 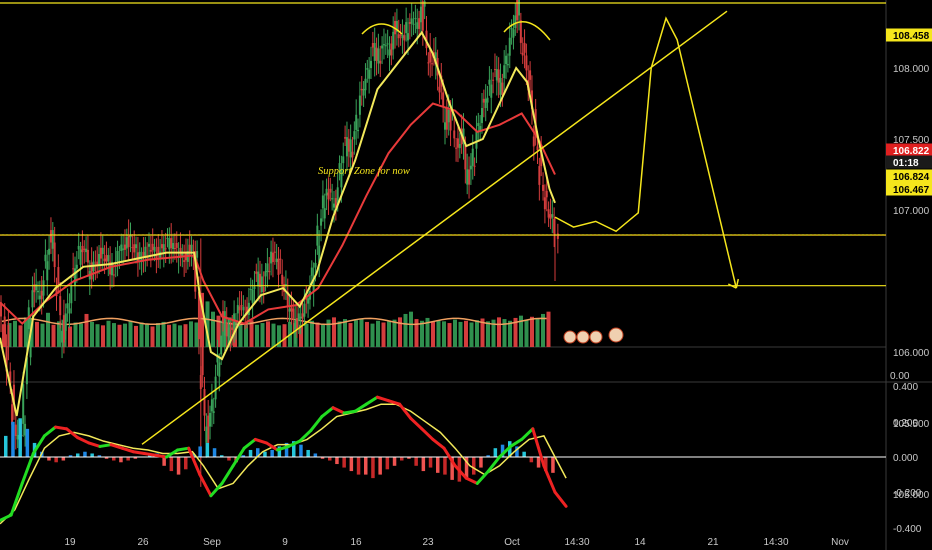 What do you see at coordinates (276, 319) in the screenshot?
I see `volume-panel` at bounding box center [276, 319].